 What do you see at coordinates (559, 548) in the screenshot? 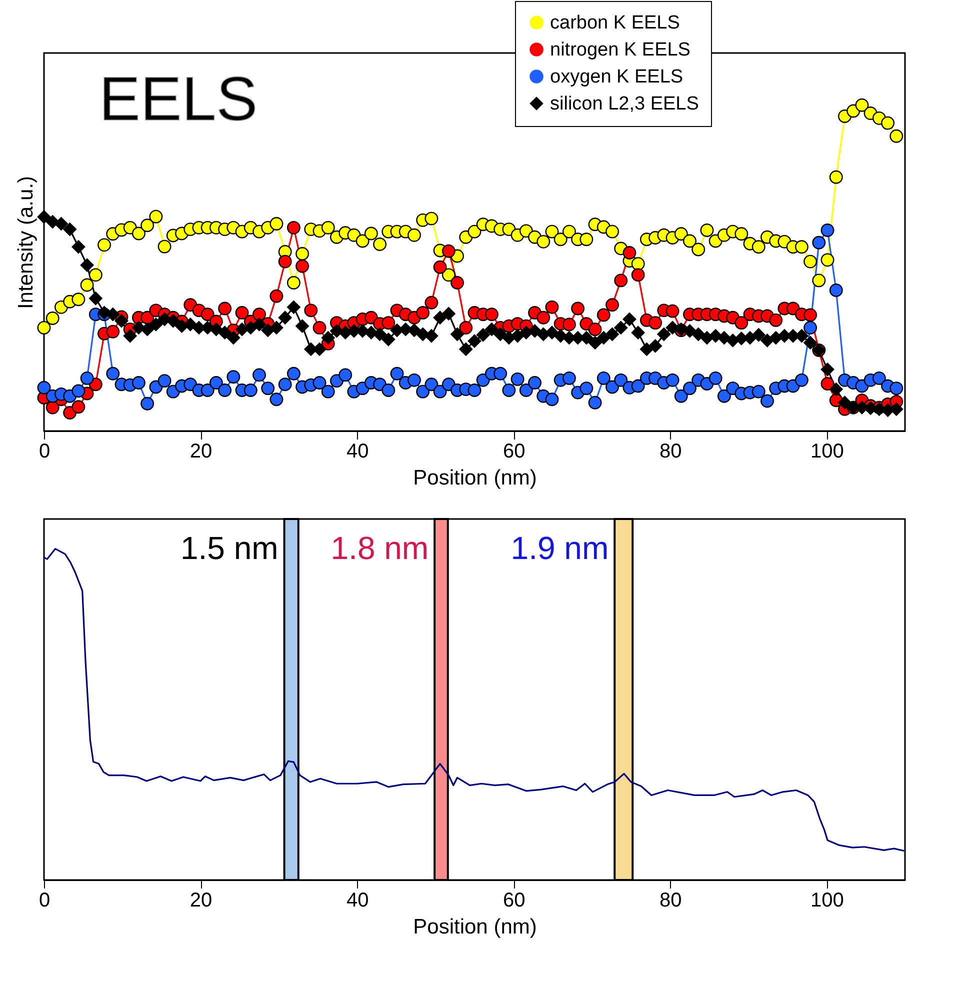
I see `band-label: 1.9 nm` at bounding box center [559, 548].